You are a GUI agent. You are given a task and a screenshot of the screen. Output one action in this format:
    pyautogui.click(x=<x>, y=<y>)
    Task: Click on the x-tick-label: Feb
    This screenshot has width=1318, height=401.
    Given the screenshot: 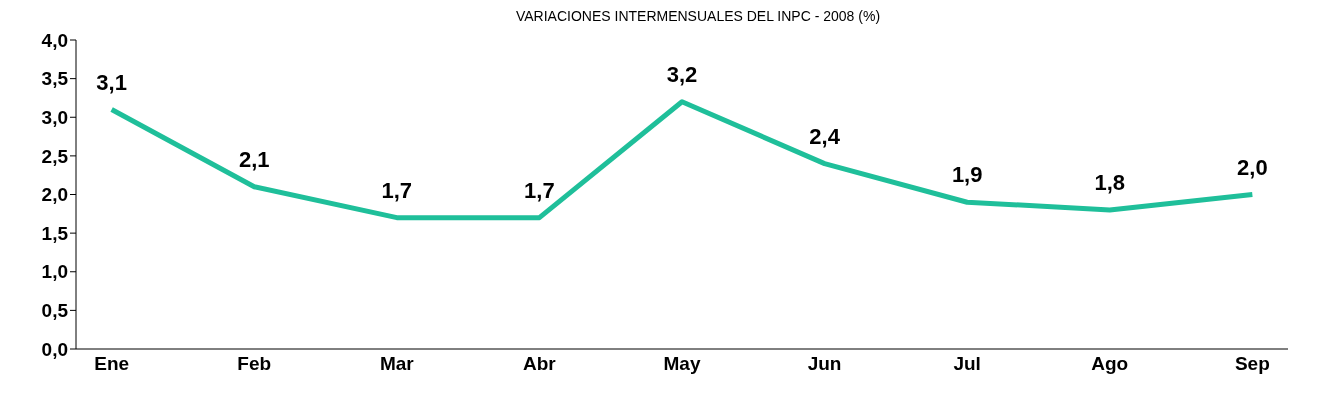 What is the action you would take?
    pyautogui.click(x=254, y=364)
    